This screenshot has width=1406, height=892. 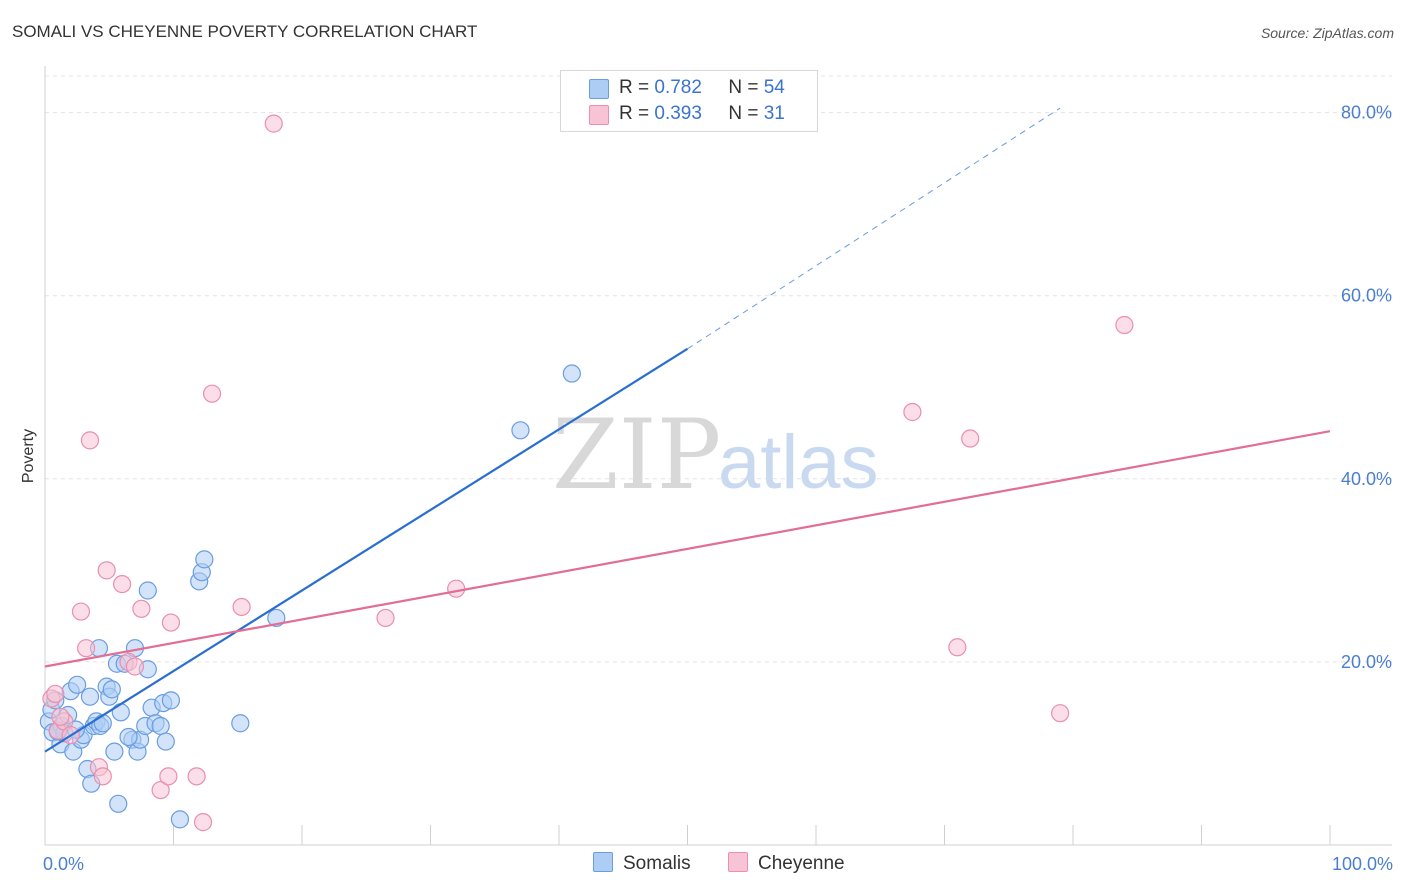 I want to click on x-tick-label: 100.0%, so click(x=1362, y=864).